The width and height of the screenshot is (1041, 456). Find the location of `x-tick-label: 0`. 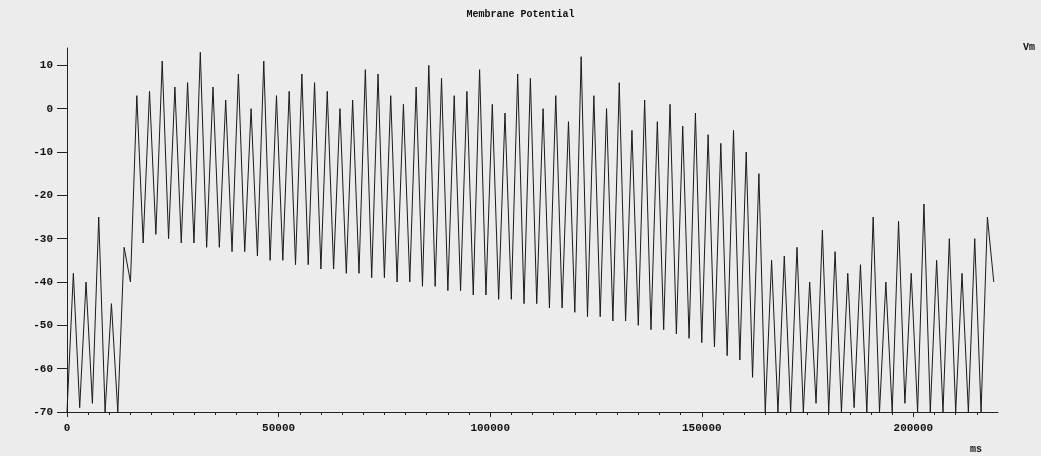

x-tick-label: 0 is located at coordinates (67, 427).